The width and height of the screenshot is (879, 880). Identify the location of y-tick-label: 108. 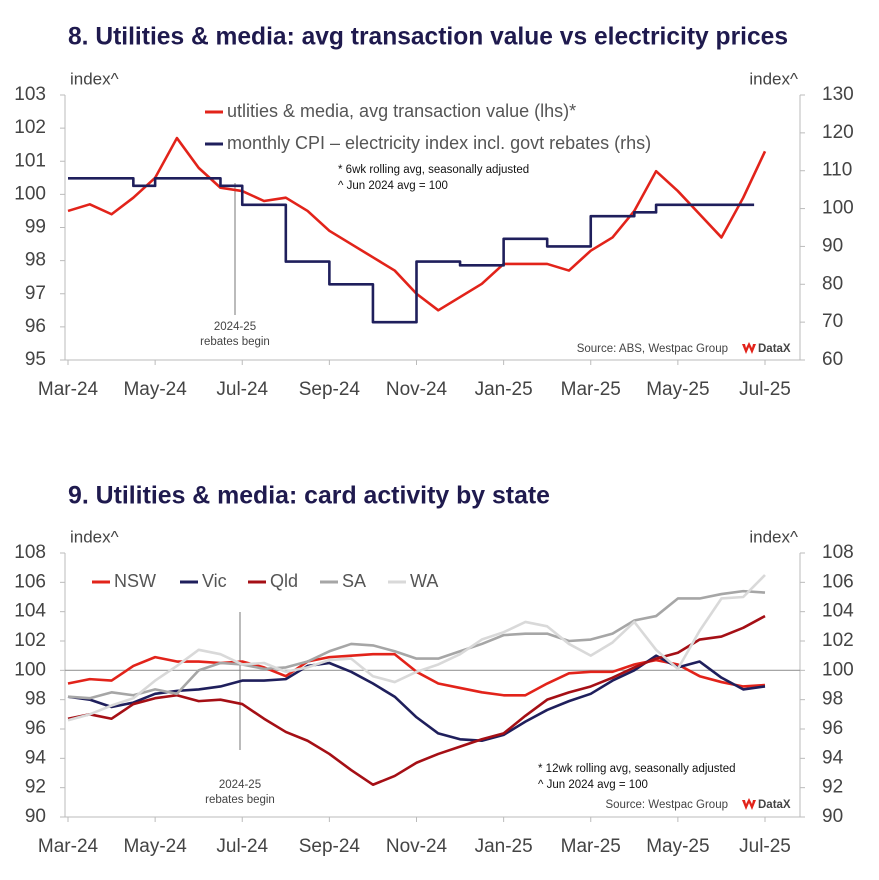
(30, 552).